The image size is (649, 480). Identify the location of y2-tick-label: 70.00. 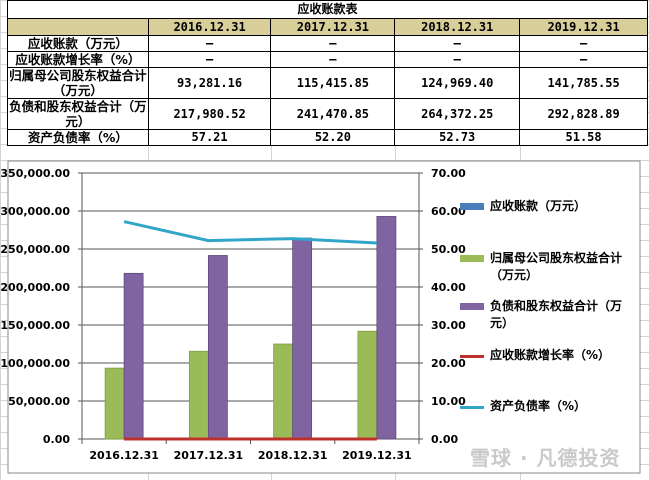
(448, 173).